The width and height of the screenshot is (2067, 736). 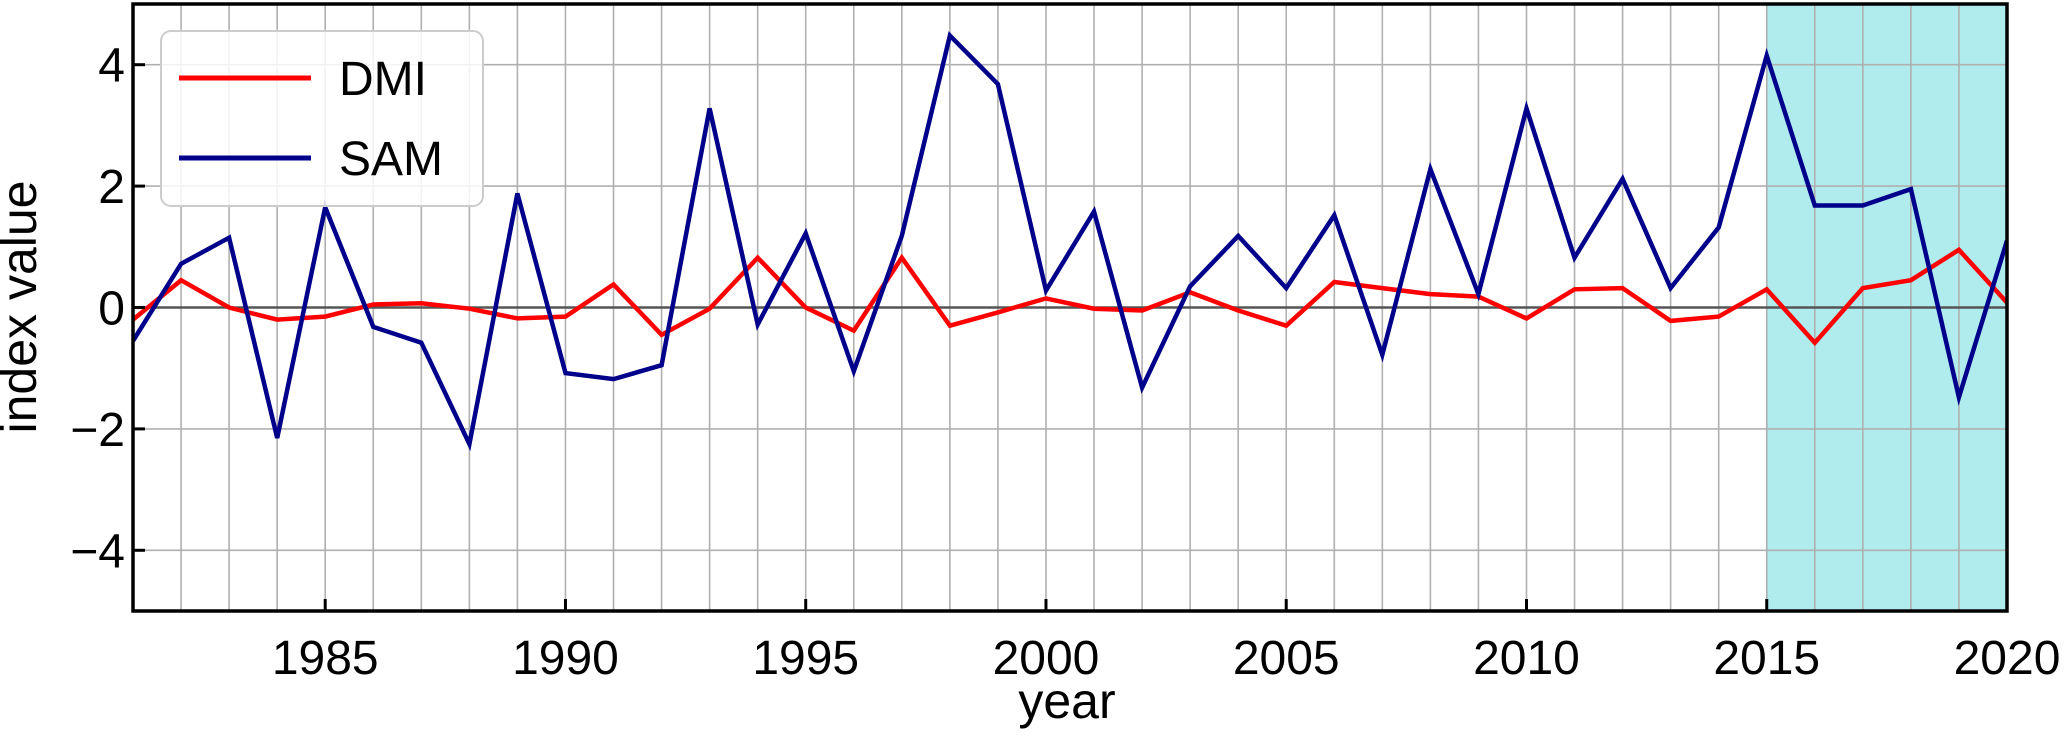 I want to click on x-tick-label: 1985, so click(x=325, y=658).